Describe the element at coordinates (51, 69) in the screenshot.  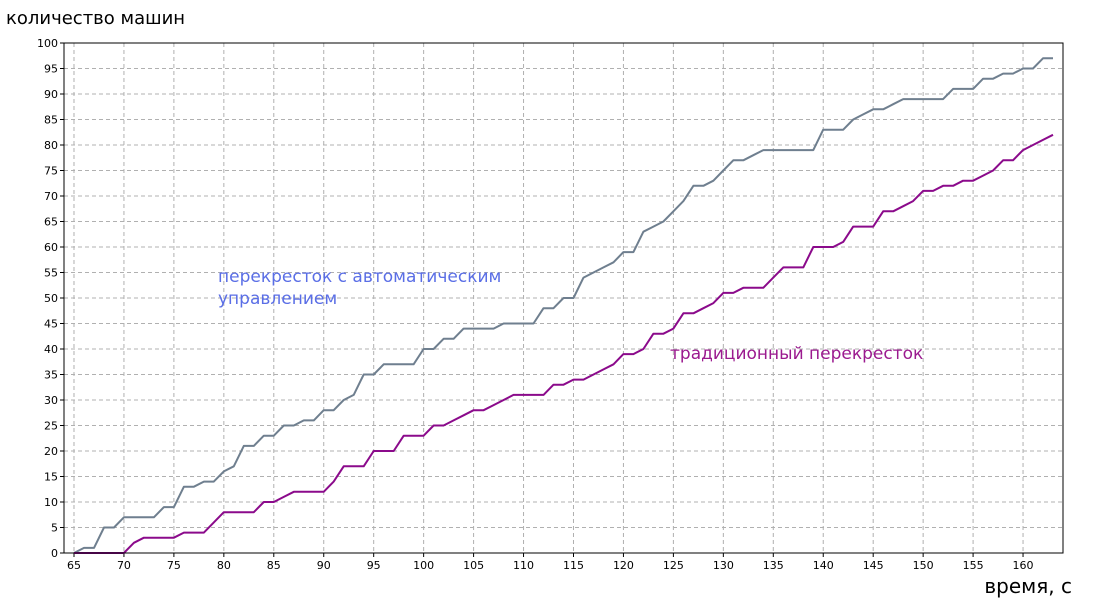
I see `y-tick-label: 95` at that location.